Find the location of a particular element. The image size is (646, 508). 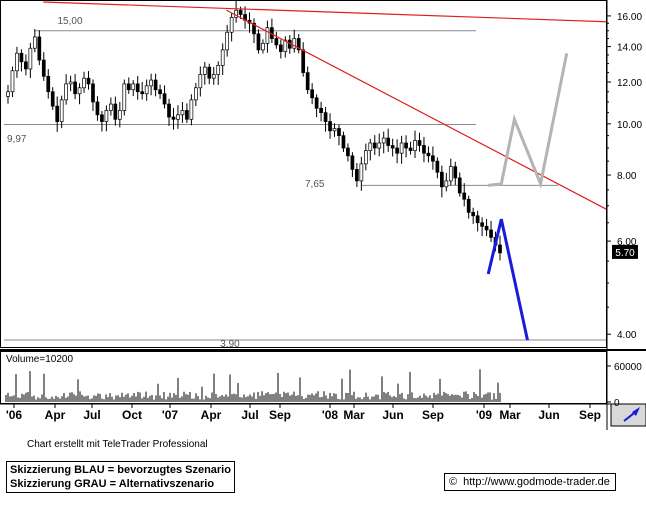

level-label: 3.90 is located at coordinates (230, 344).